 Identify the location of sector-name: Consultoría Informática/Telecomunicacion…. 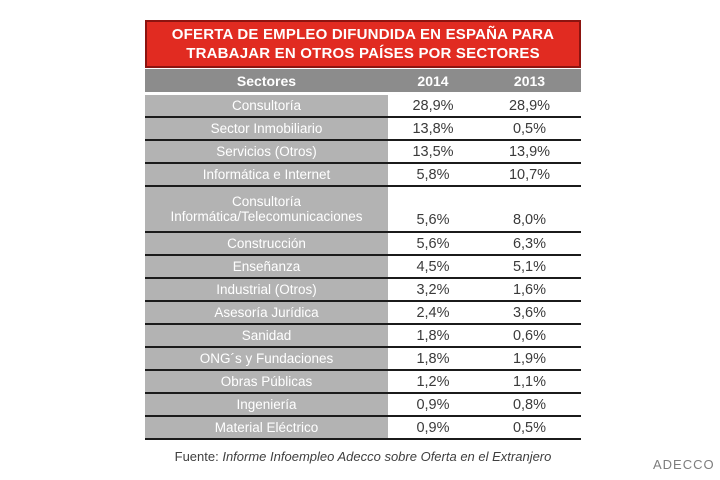
(266, 209).